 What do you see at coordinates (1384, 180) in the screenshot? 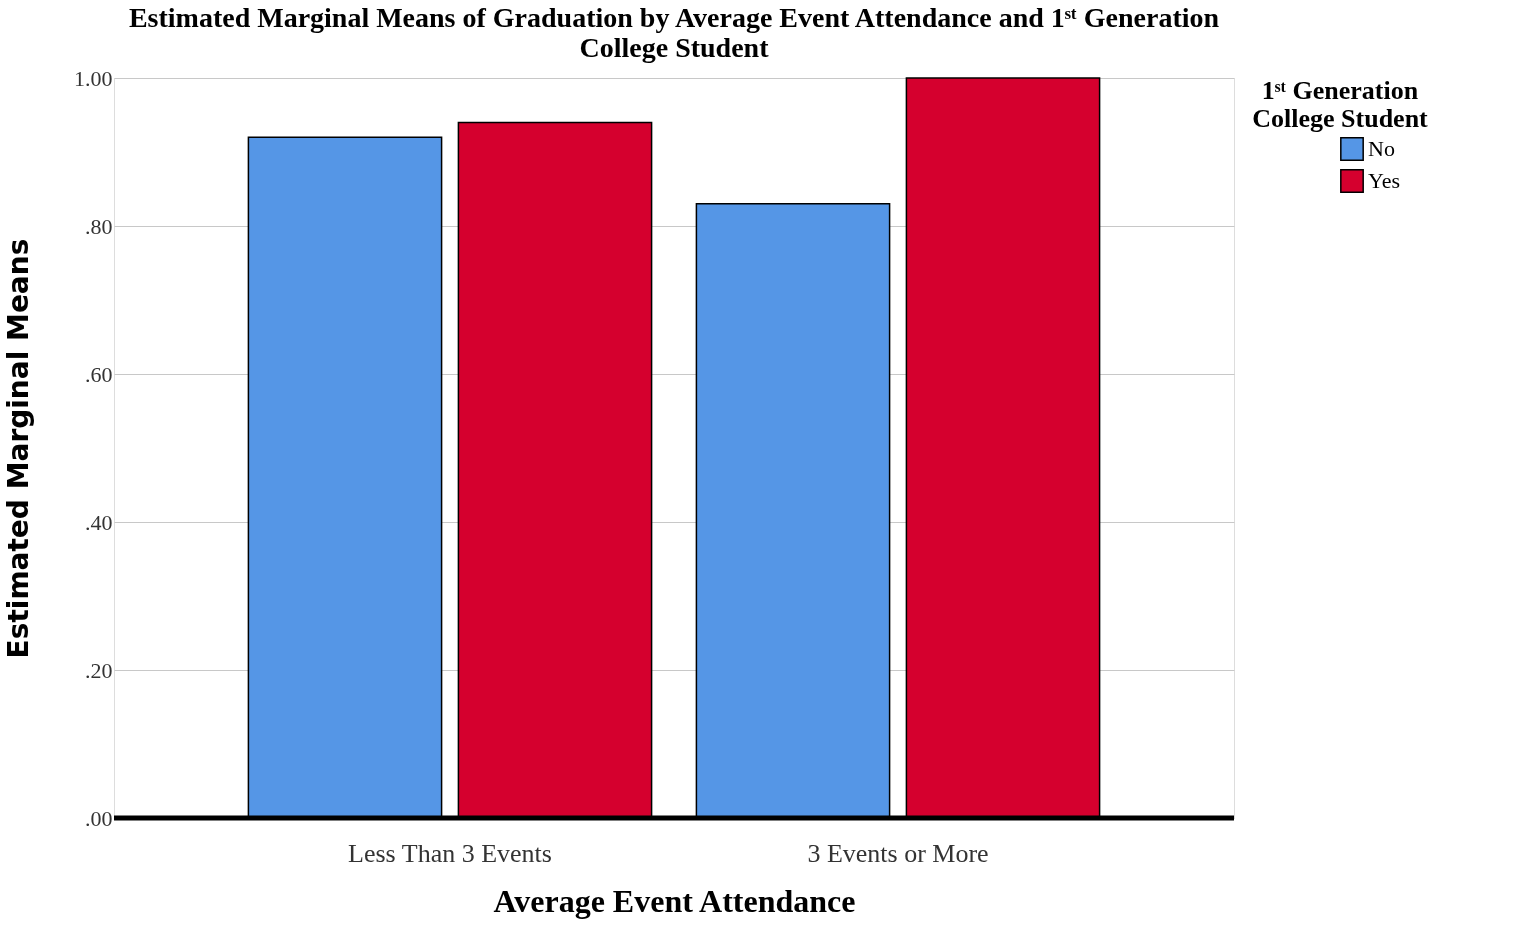
I see `legend-label: Yes` at bounding box center [1384, 180].